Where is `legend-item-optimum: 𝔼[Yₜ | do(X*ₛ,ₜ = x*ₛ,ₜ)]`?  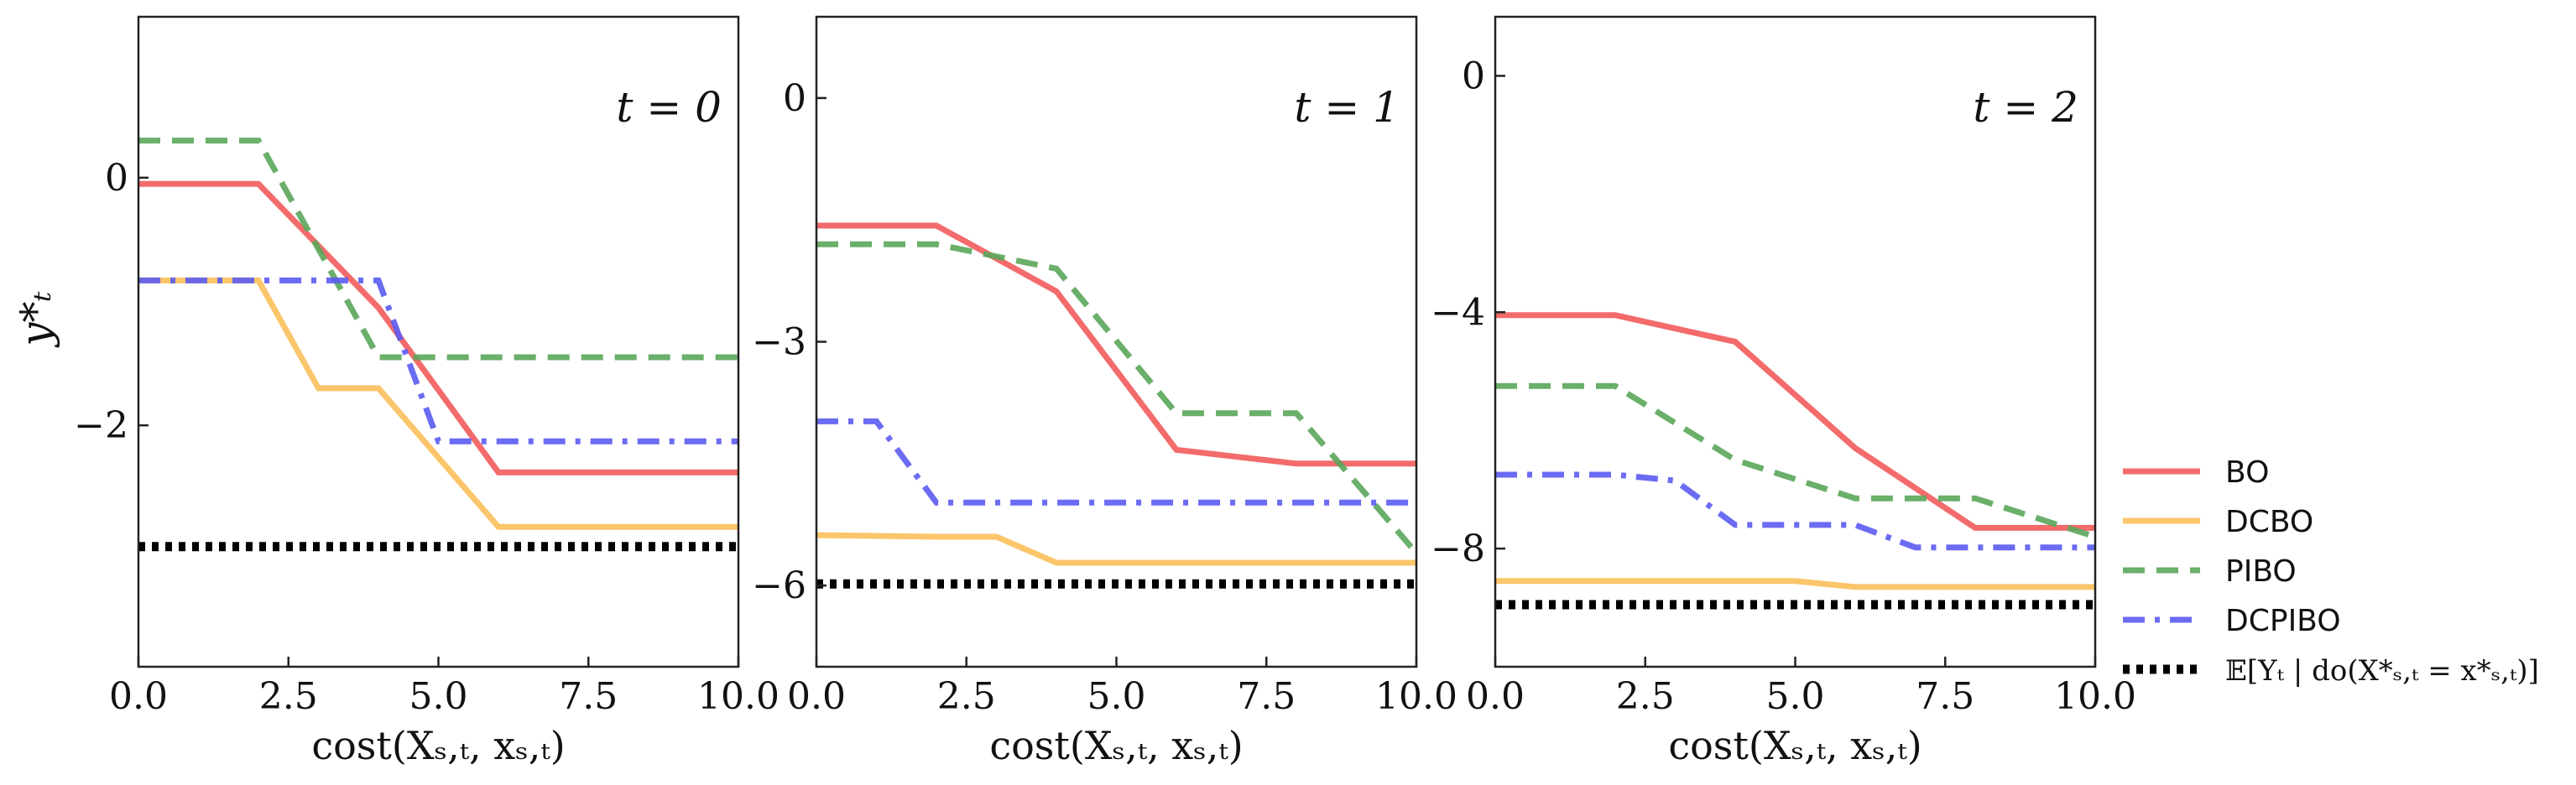
legend-item-optimum: 𝔼[Yₜ | do(X*ₛ,ₜ = x*ₛ,ₜ)] is located at coordinates (2331, 671).